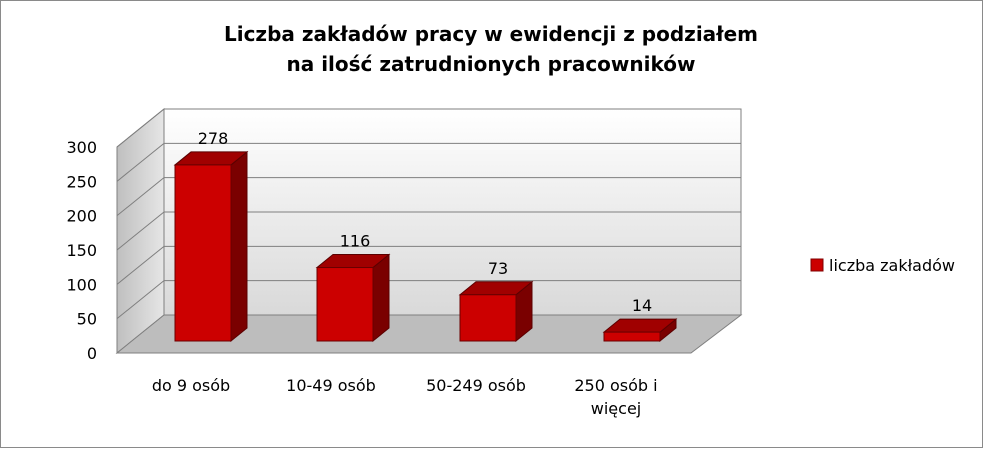 Image resolution: width=983 pixels, height=449 pixels. Describe the element at coordinates (892, 265) in the screenshot. I see `legend-label: liczba zakładów` at that location.